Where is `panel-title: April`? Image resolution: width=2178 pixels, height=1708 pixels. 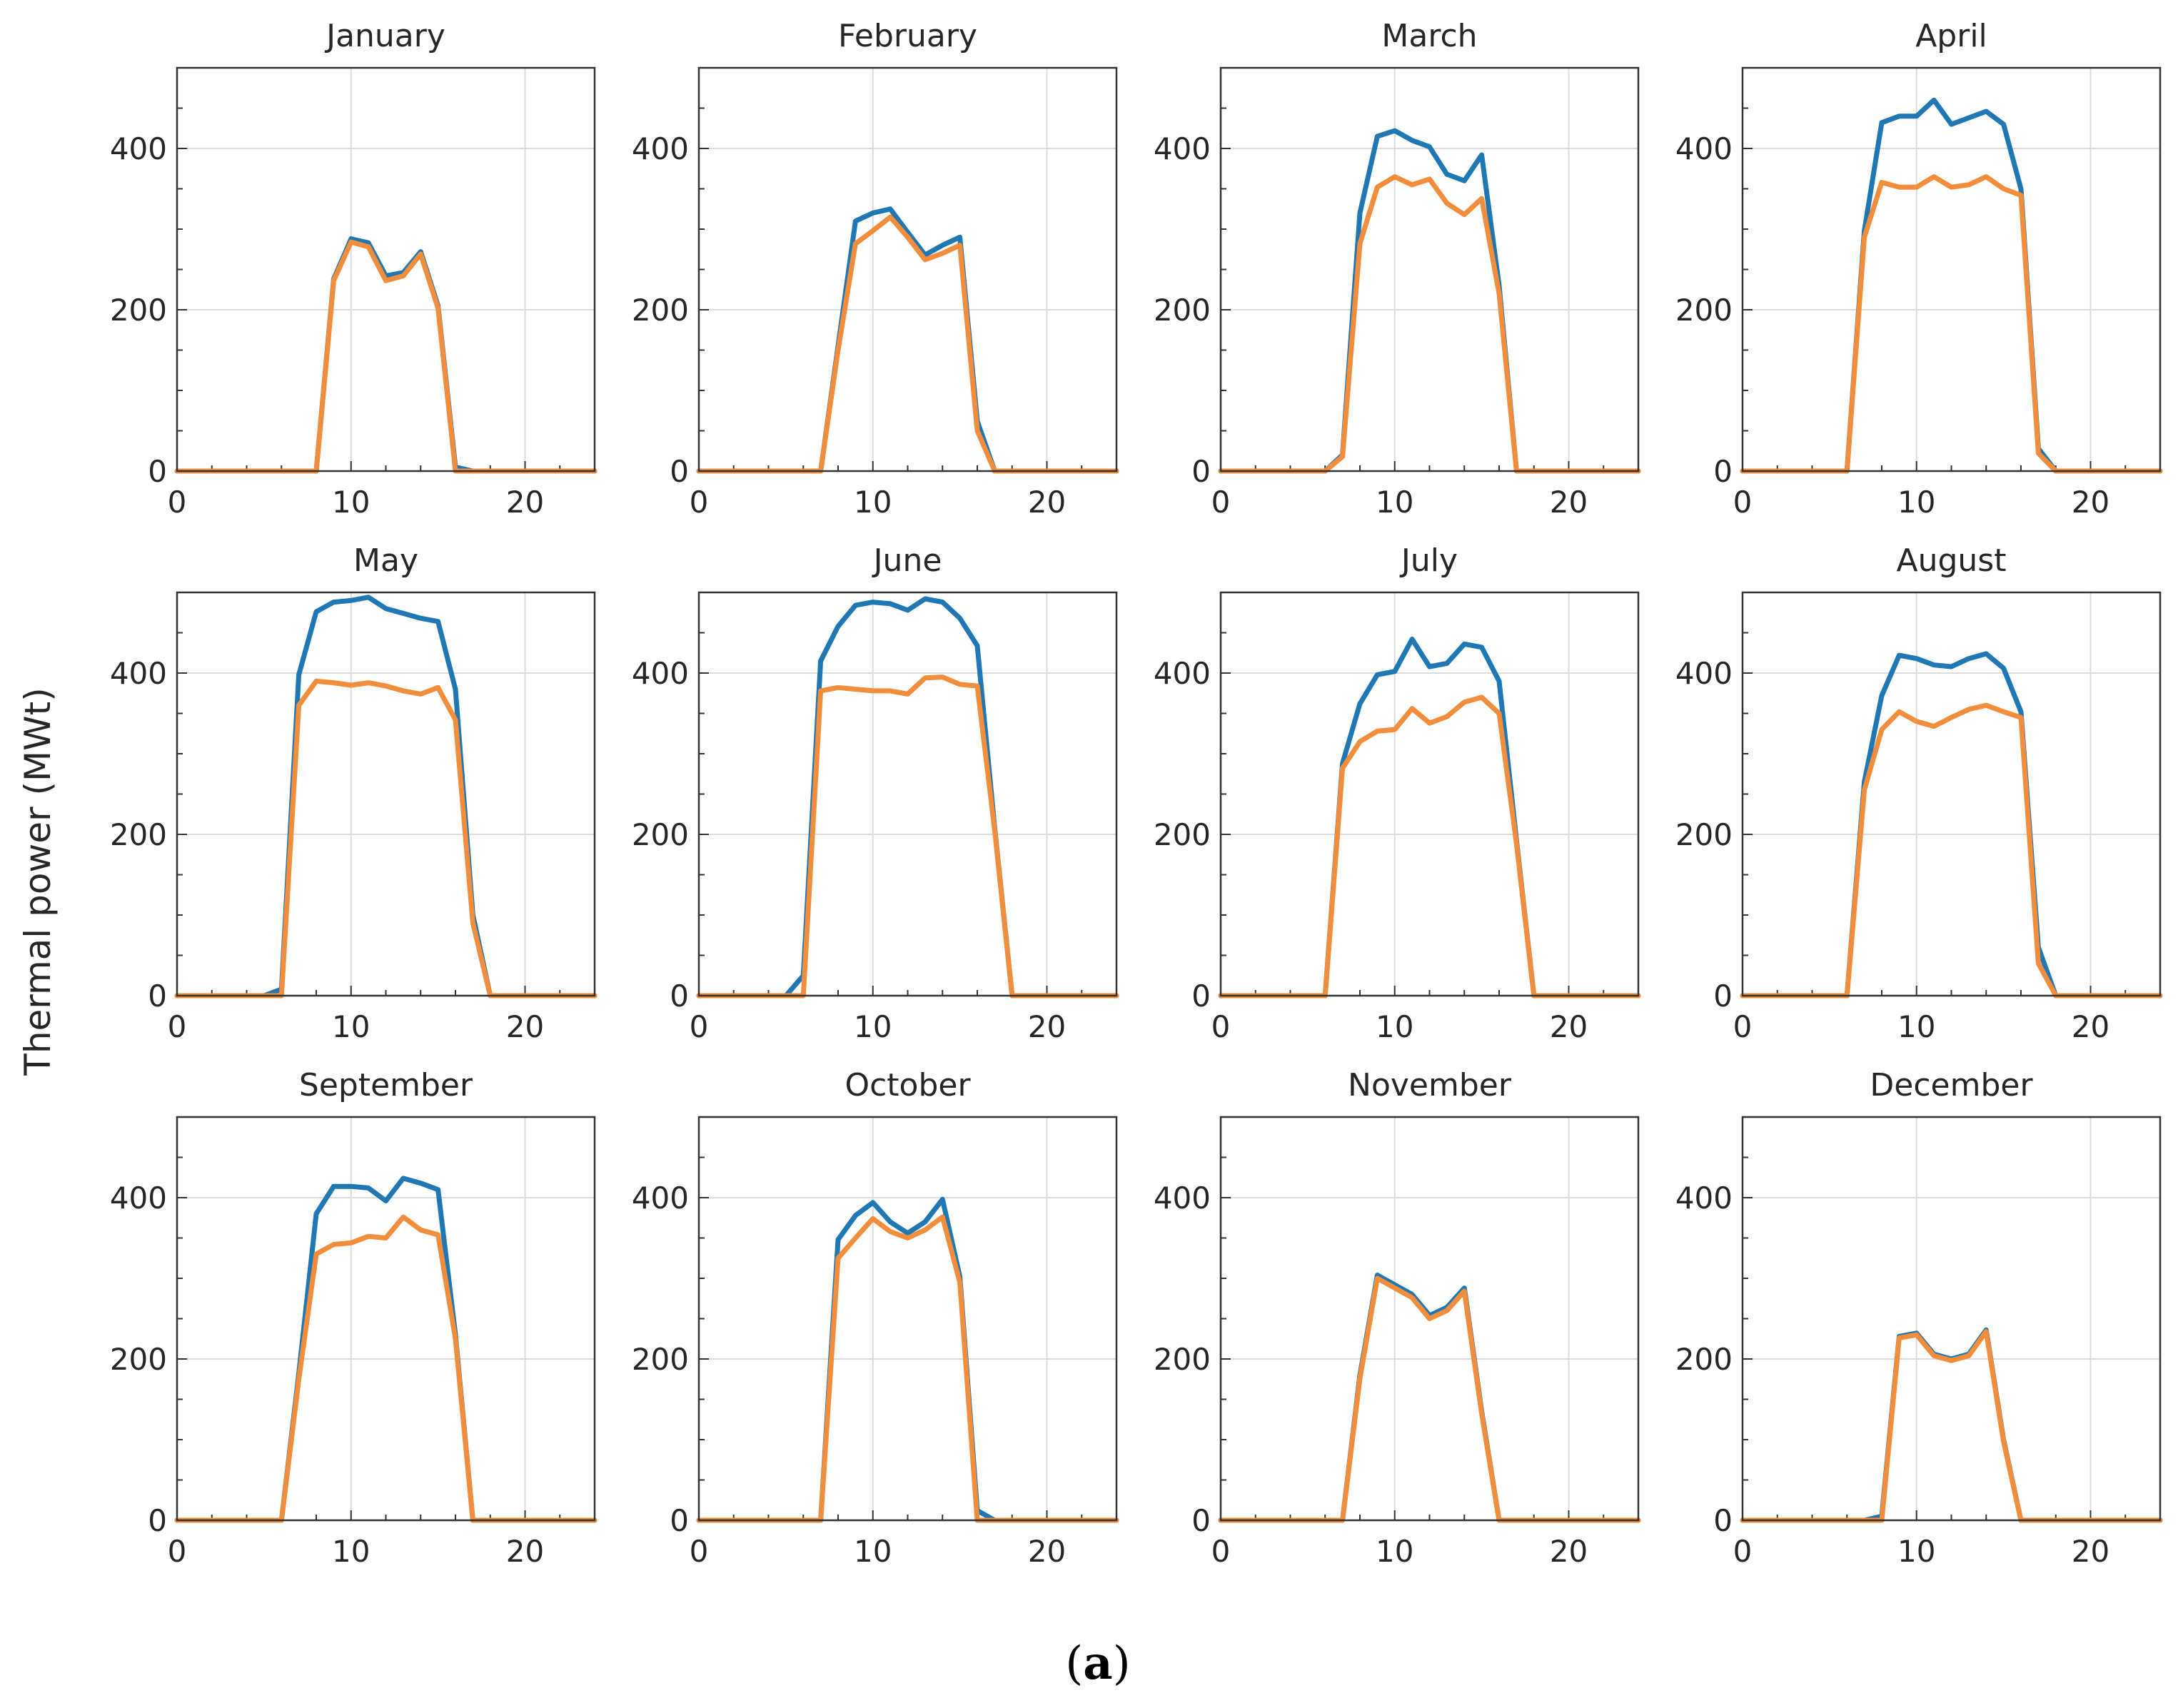 panel-title: April is located at coordinates (1951, 36).